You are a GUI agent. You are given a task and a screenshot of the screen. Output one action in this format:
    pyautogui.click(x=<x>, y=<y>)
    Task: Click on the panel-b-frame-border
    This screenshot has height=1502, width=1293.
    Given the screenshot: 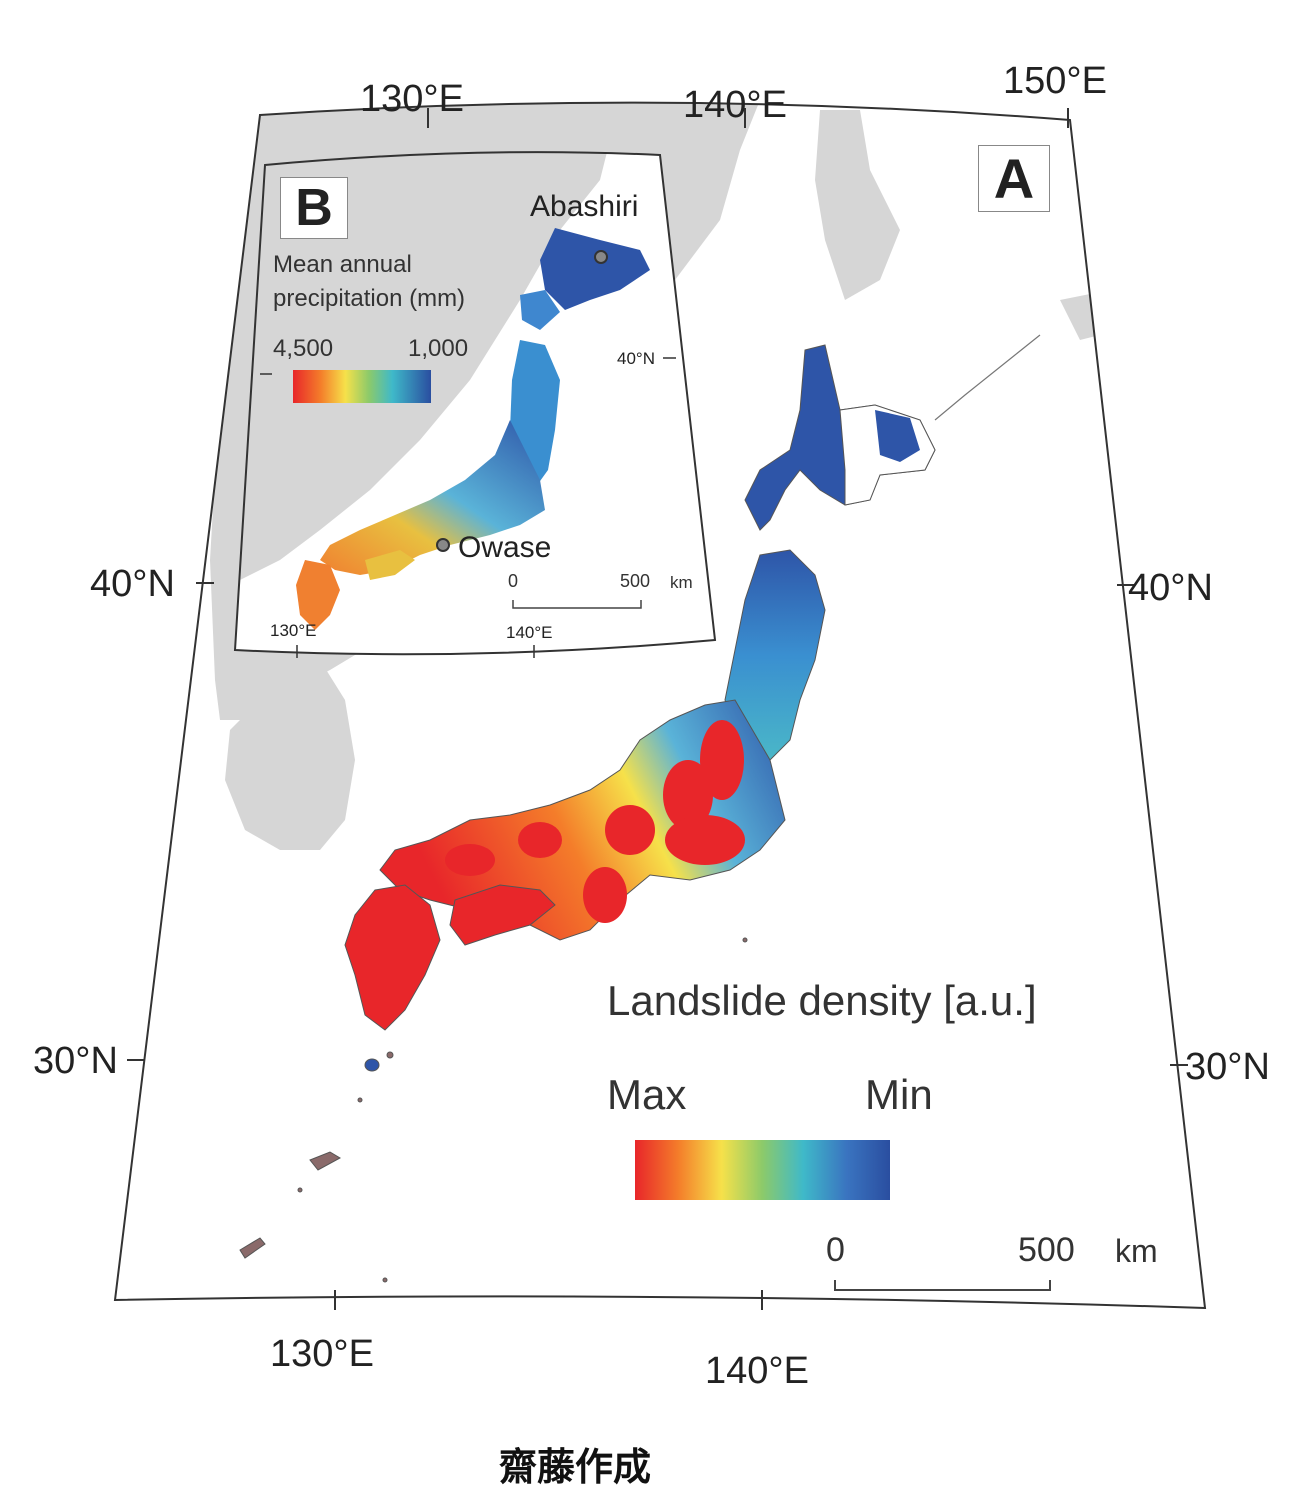 What is the action you would take?
    pyautogui.click(x=475, y=403)
    